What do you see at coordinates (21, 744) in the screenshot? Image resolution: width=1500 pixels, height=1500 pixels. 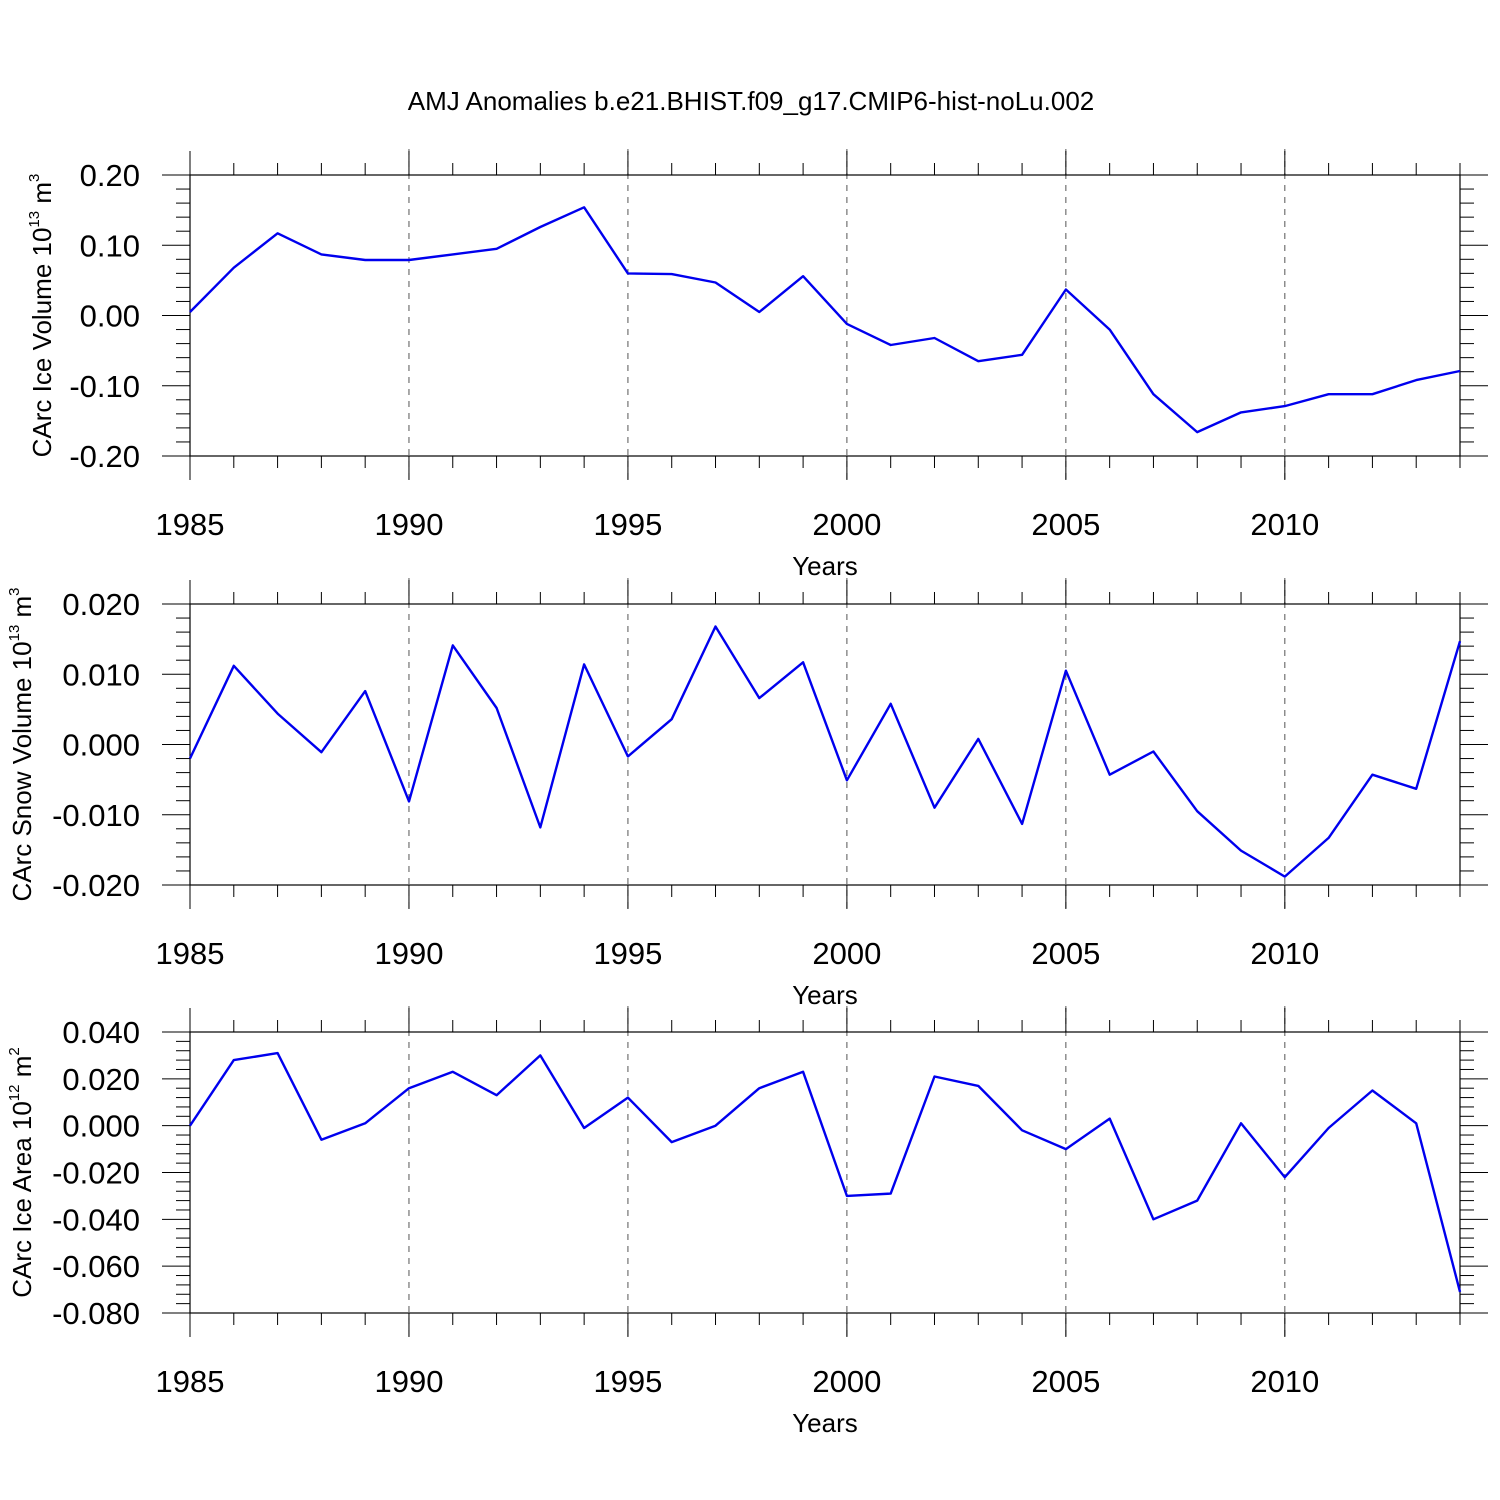 I see `y-axis-label: CArc Snow Volume 1013 m3` at bounding box center [21, 744].